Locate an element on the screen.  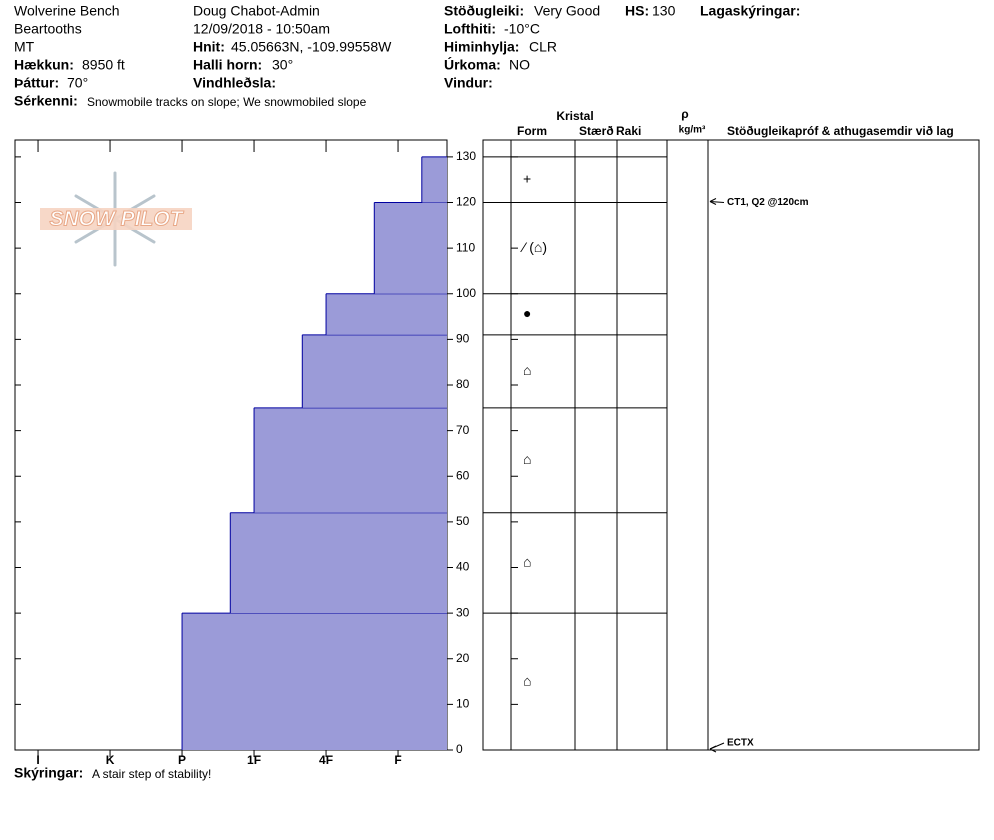
notes: A stair step of stability! is located at coordinates (151, 774).